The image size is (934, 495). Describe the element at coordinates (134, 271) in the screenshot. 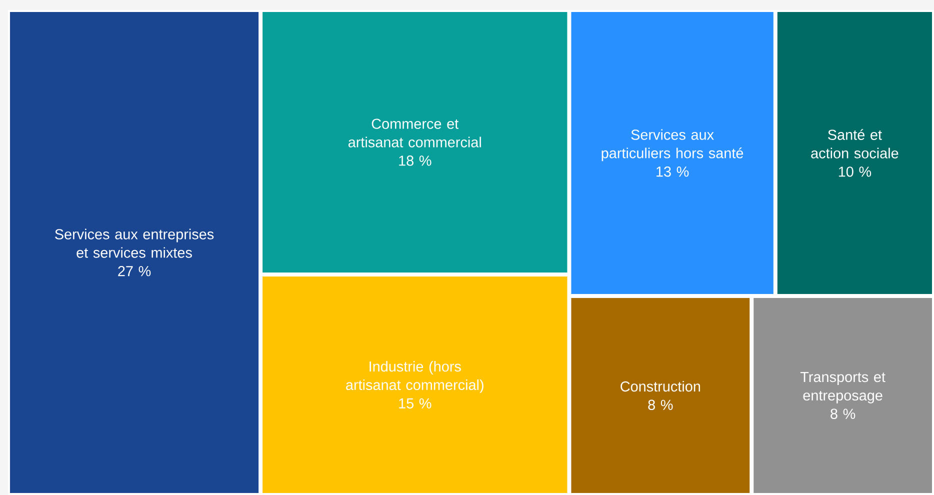

I see `data-label: 27 %` at that location.